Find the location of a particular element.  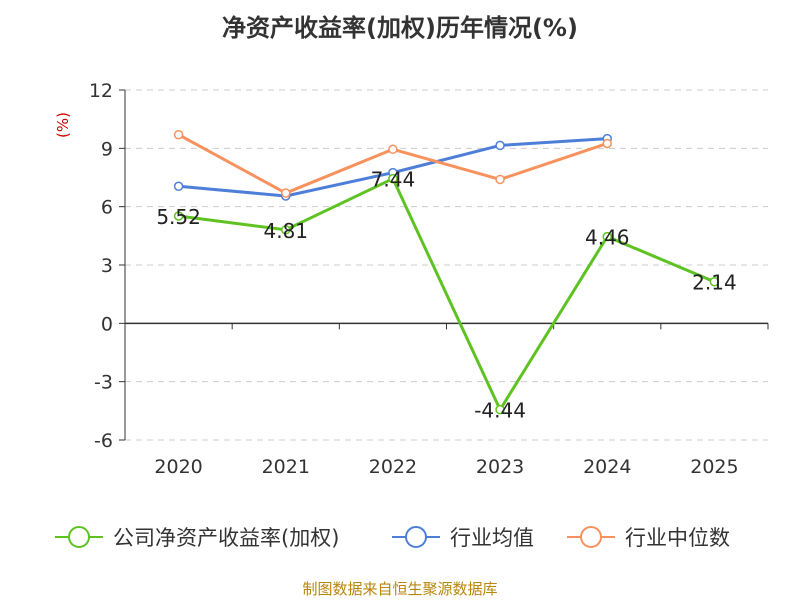

data-label: 7.44 is located at coordinates (393, 180).